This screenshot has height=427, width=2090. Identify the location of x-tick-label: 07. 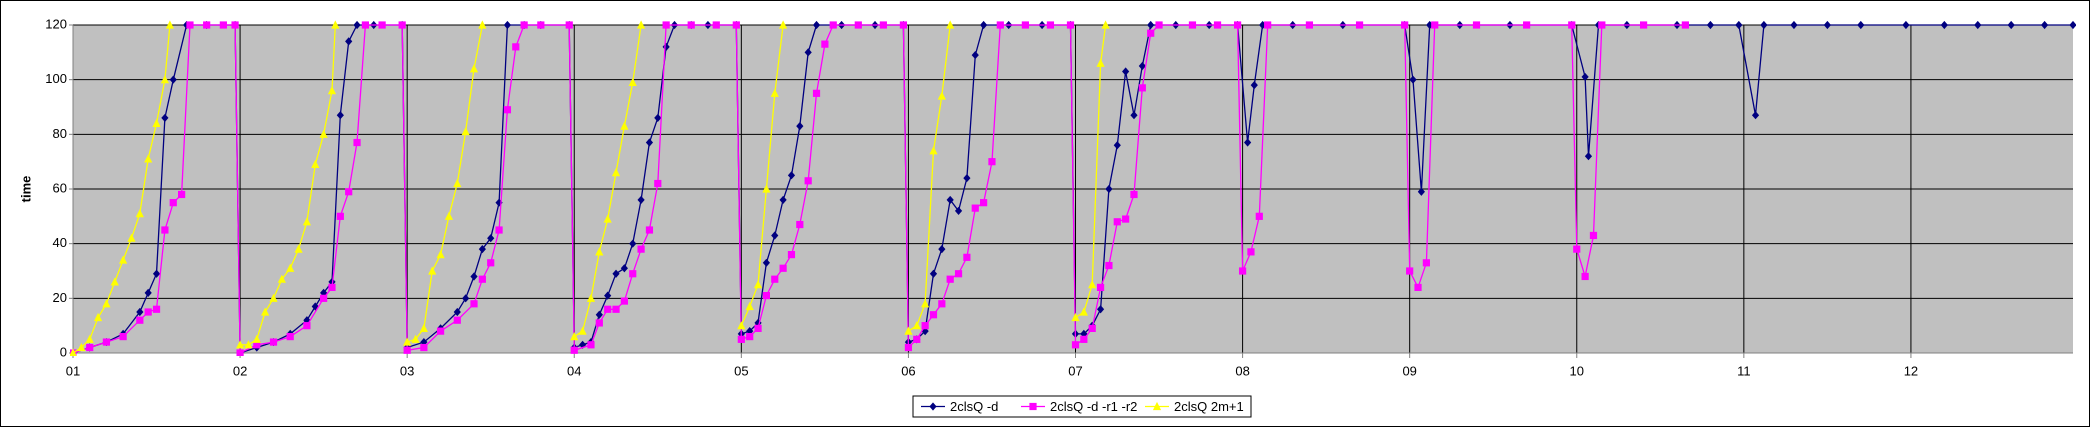
(1075, 370).